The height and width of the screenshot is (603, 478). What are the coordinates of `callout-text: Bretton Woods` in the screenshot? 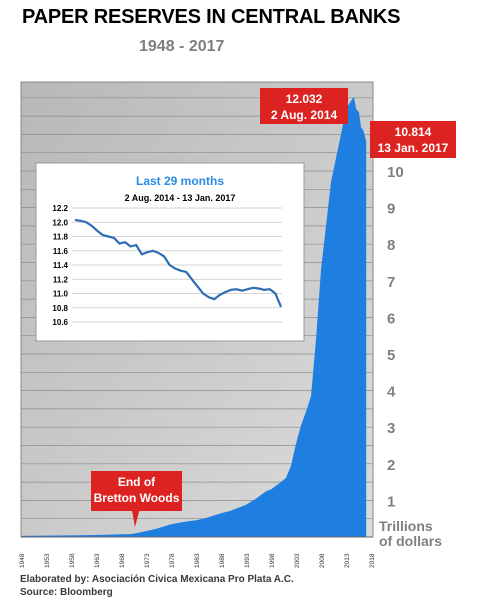 It's located at (137, 498).